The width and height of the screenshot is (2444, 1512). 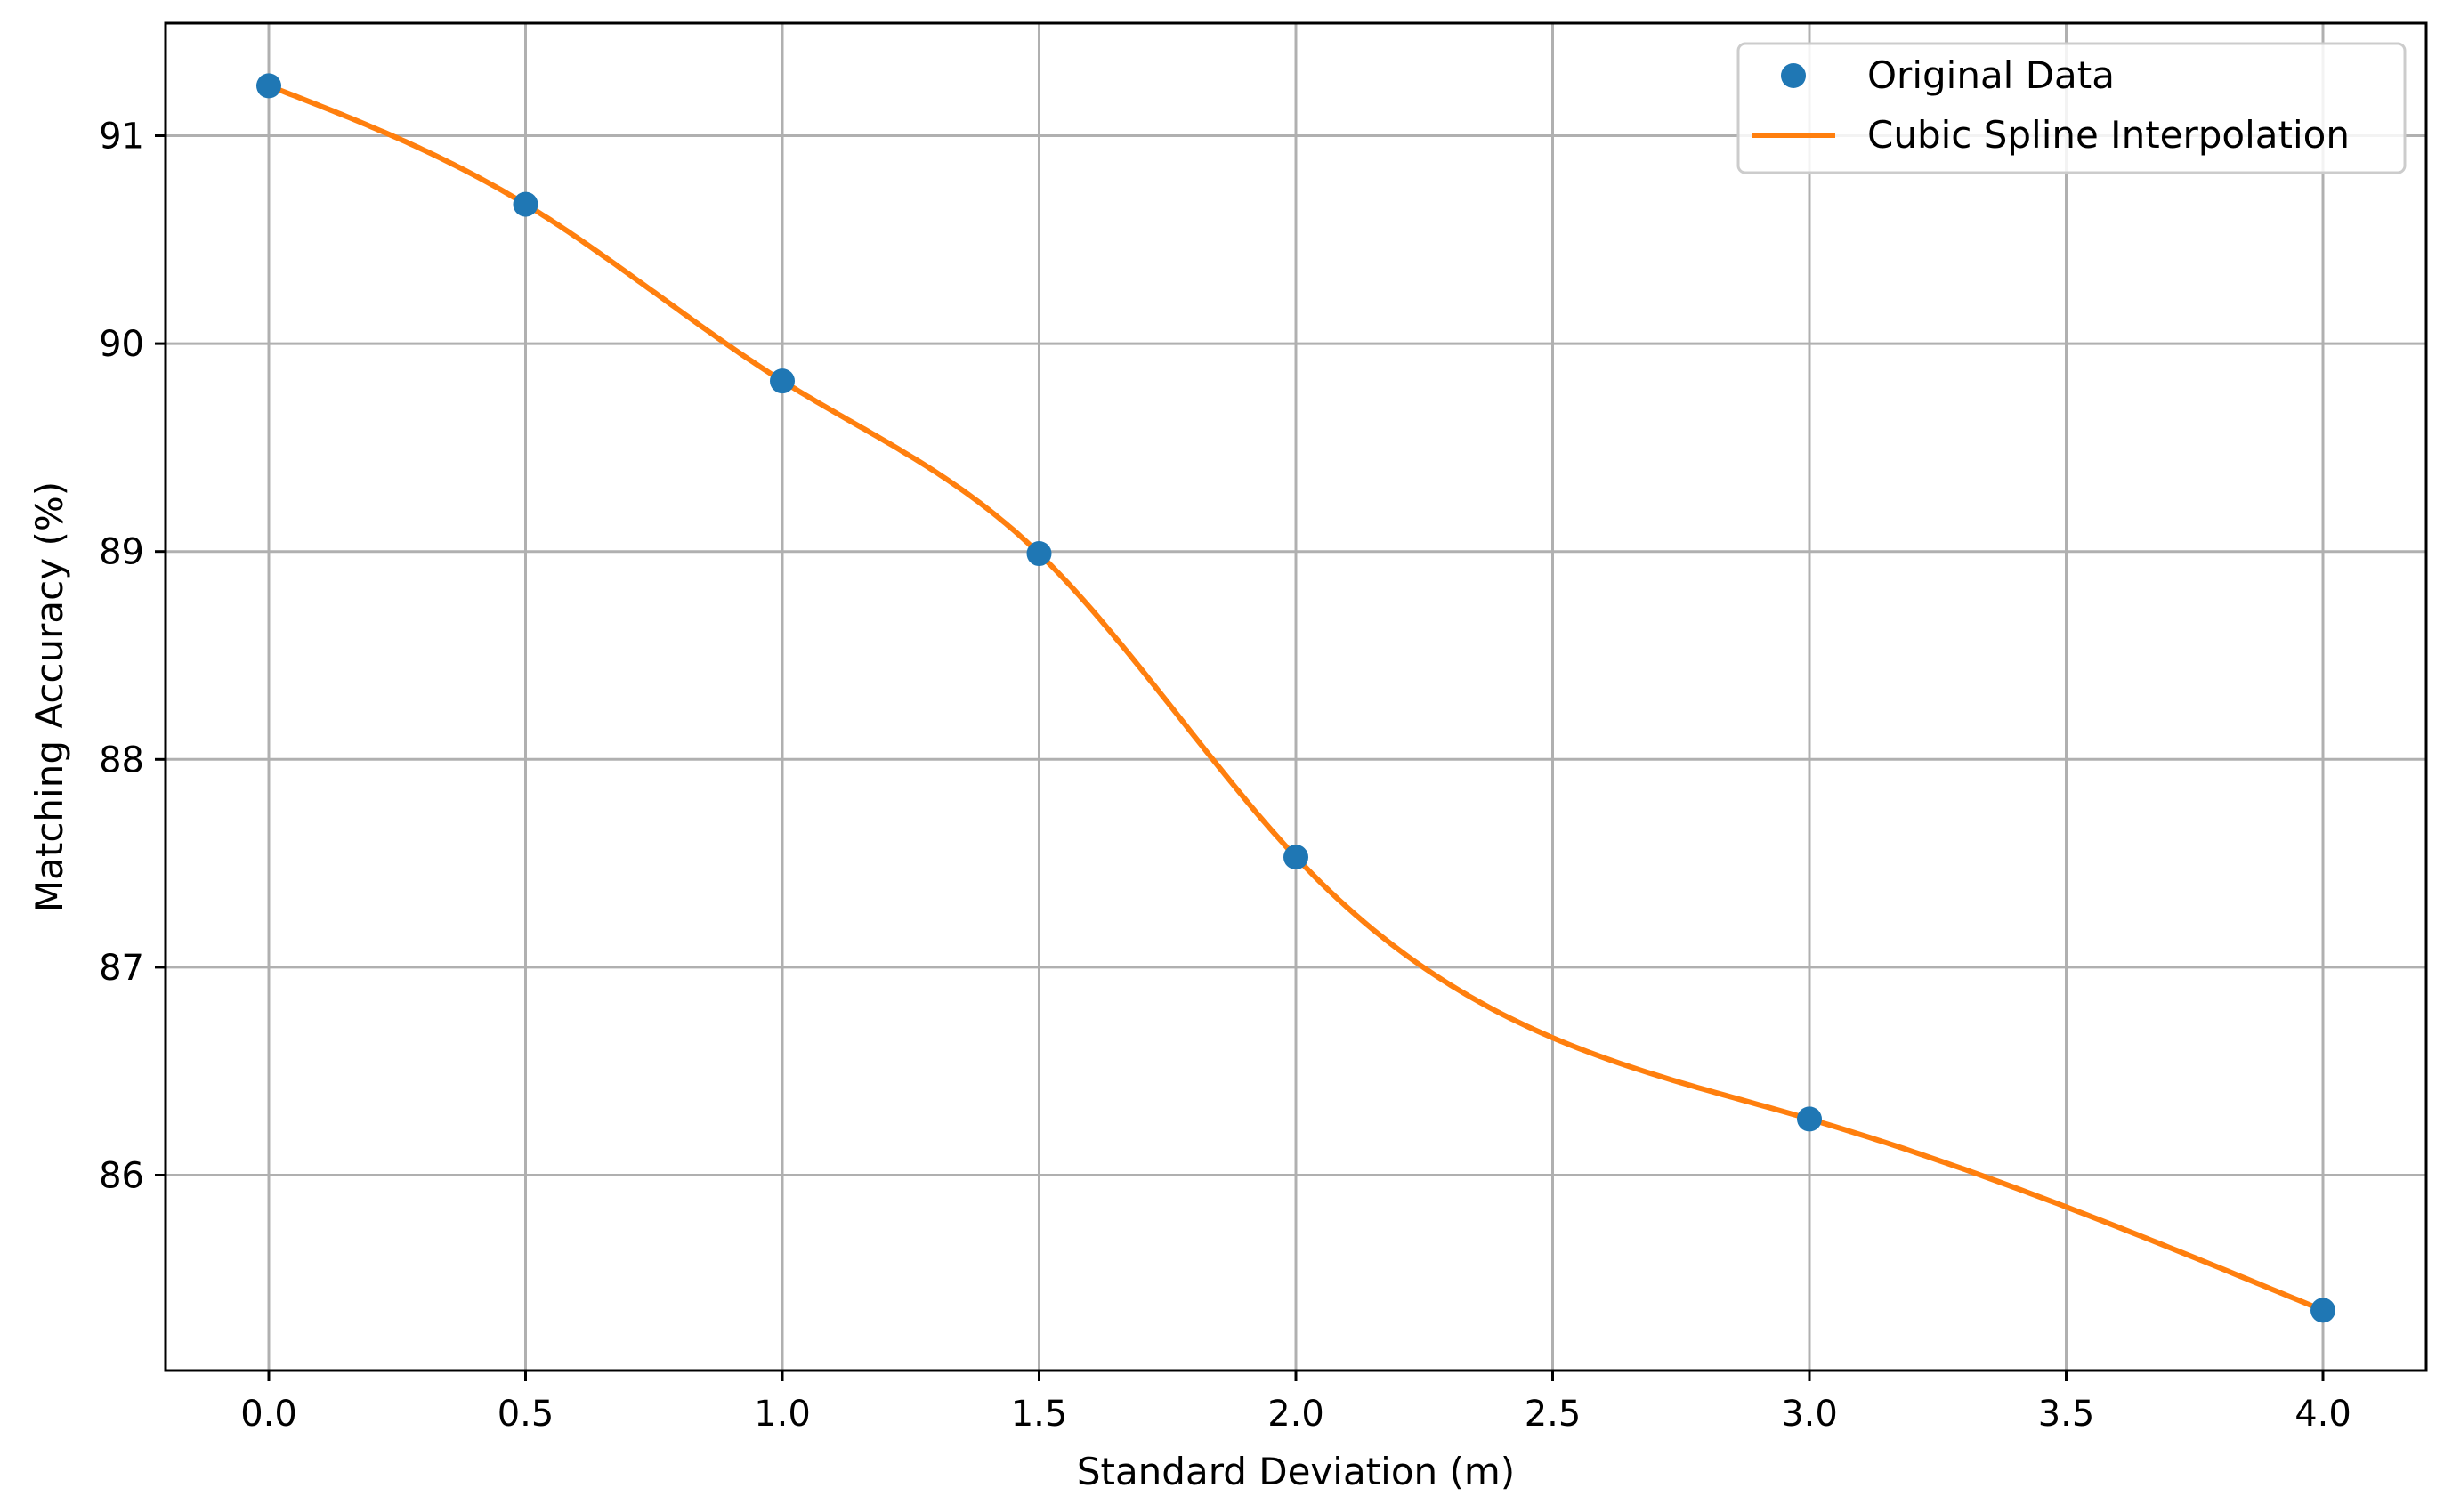 What do you see at coordinates (121, 137) in the screenshot?
I see `y-tick-label: 91` at bounding box center [121, 137].